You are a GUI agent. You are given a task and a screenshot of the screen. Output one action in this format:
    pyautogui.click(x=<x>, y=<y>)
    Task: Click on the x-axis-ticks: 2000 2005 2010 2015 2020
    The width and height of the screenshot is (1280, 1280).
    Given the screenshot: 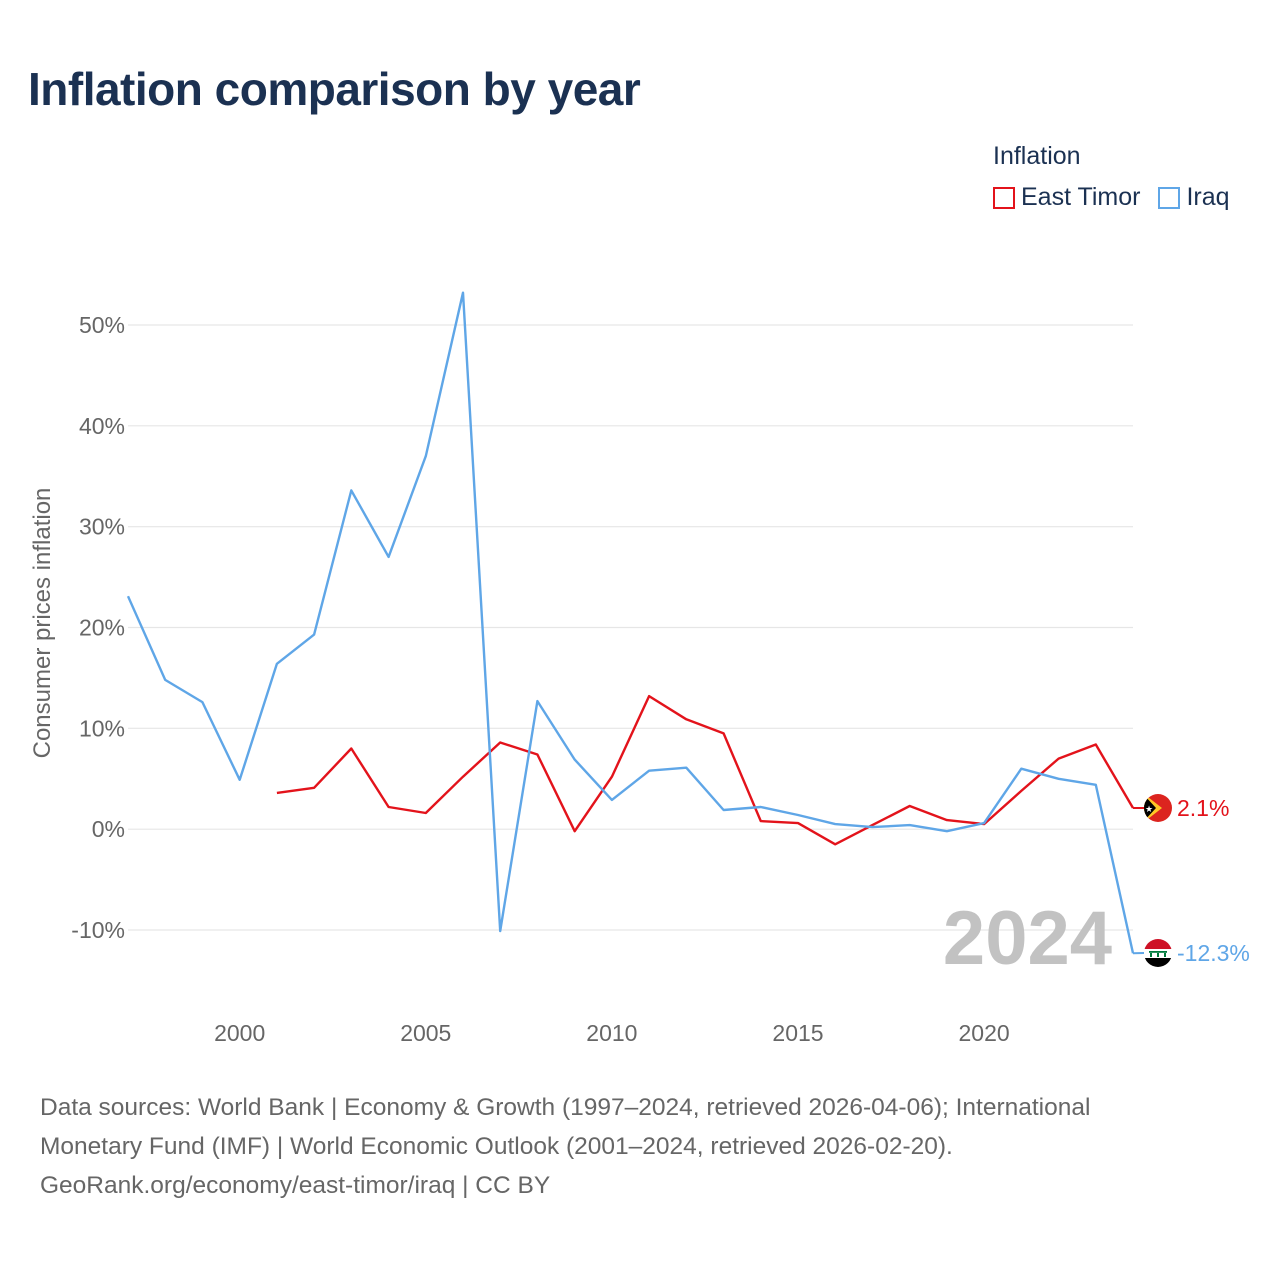 What is the action you would take?
    pyautogui.click(x=612, y=1033)
    